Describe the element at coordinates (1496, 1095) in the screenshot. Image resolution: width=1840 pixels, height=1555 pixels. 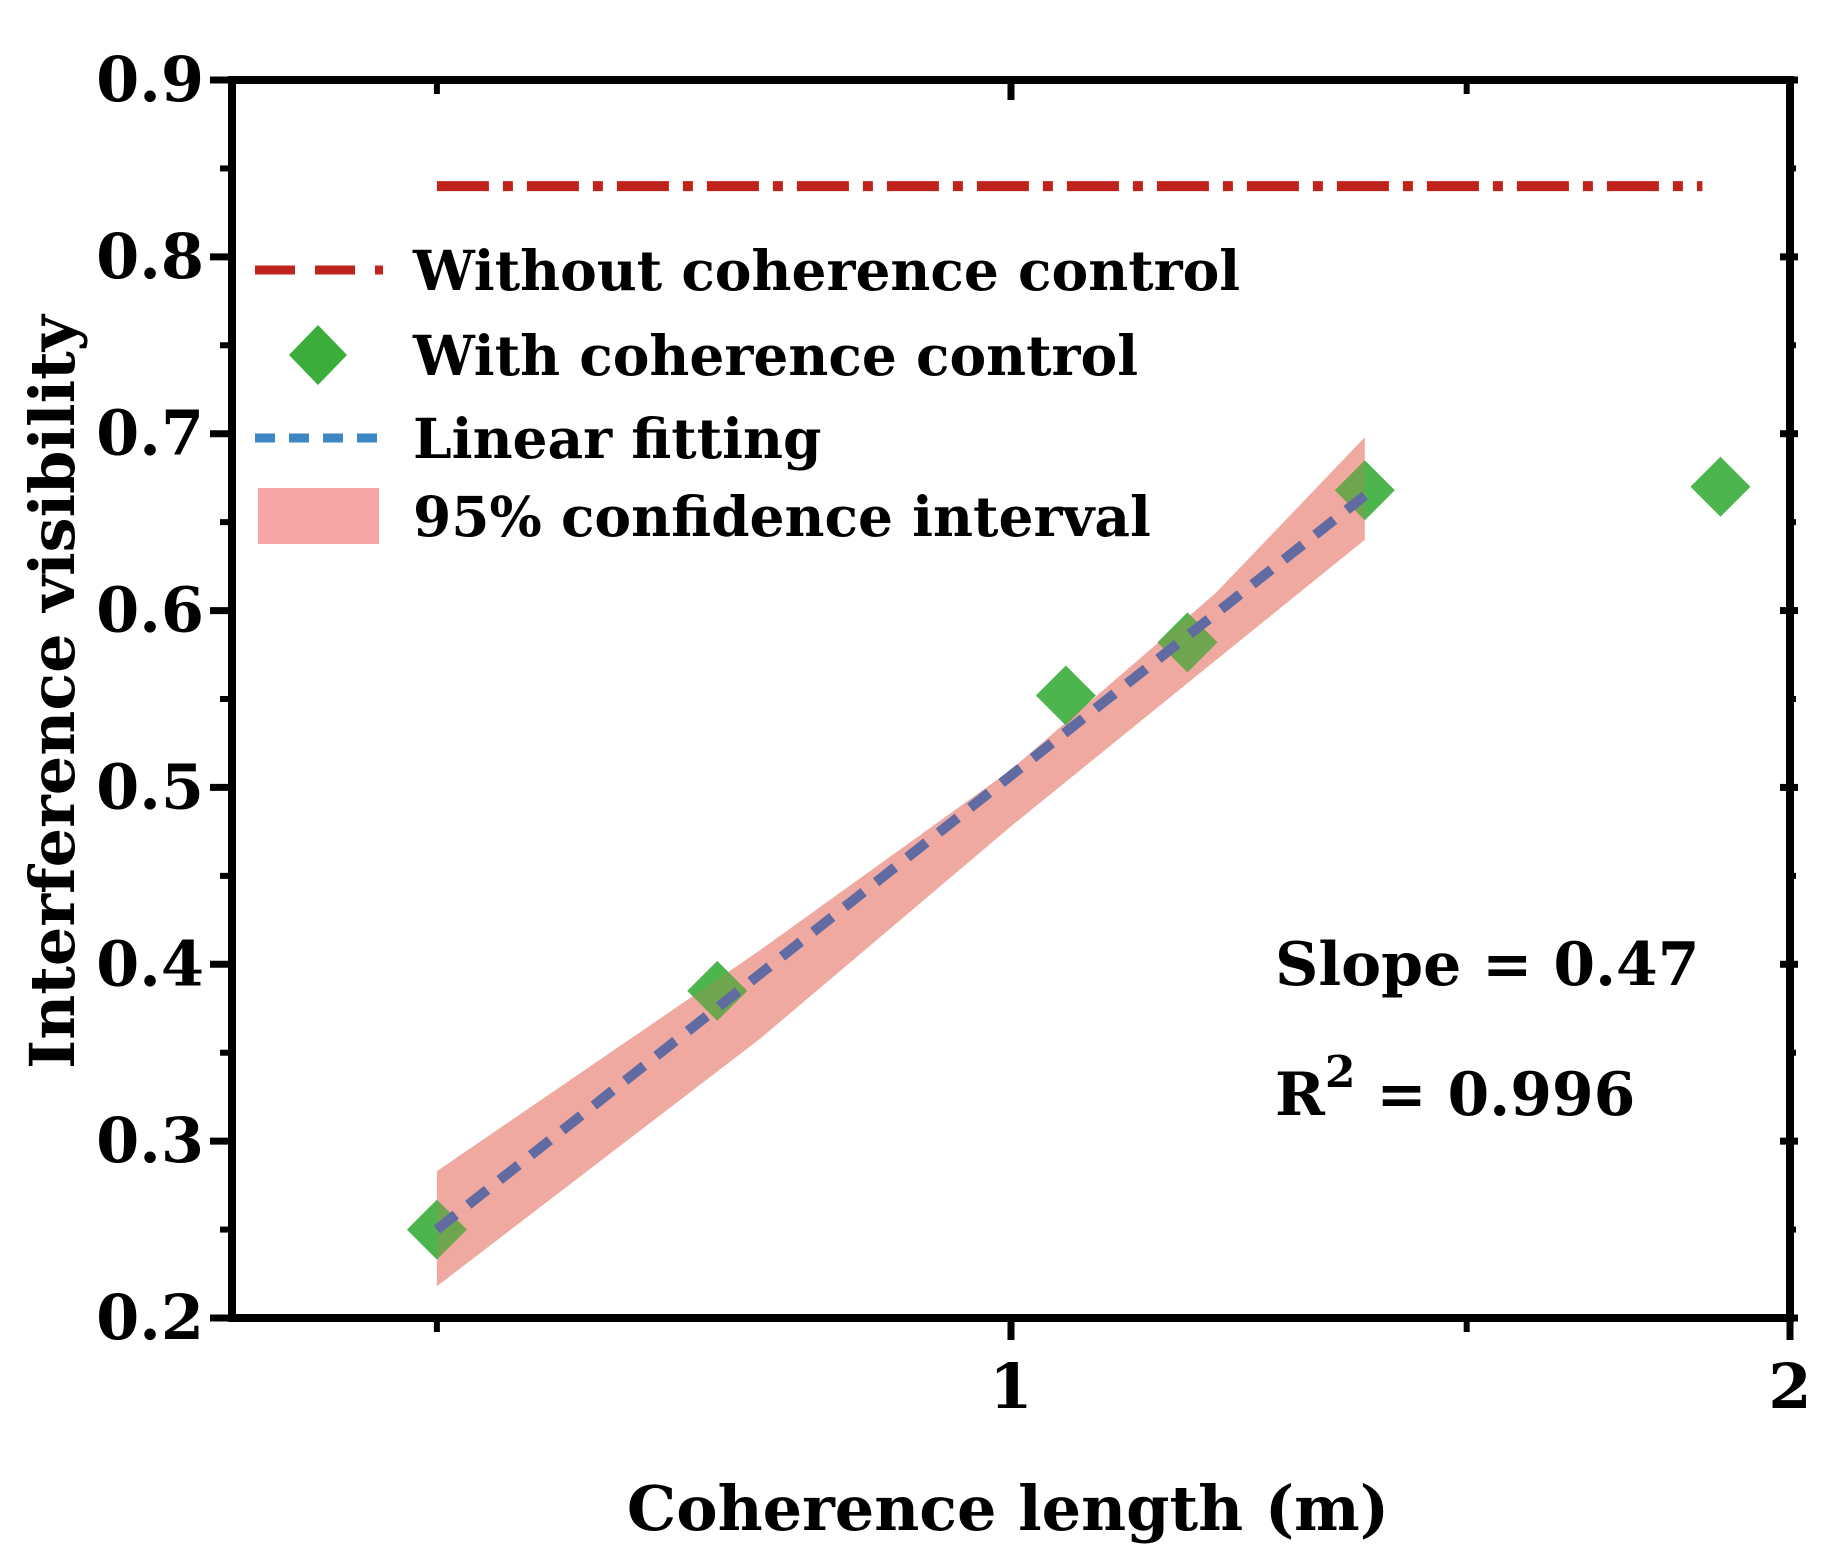
I see `r-squared-value: = 0.996` at that location.